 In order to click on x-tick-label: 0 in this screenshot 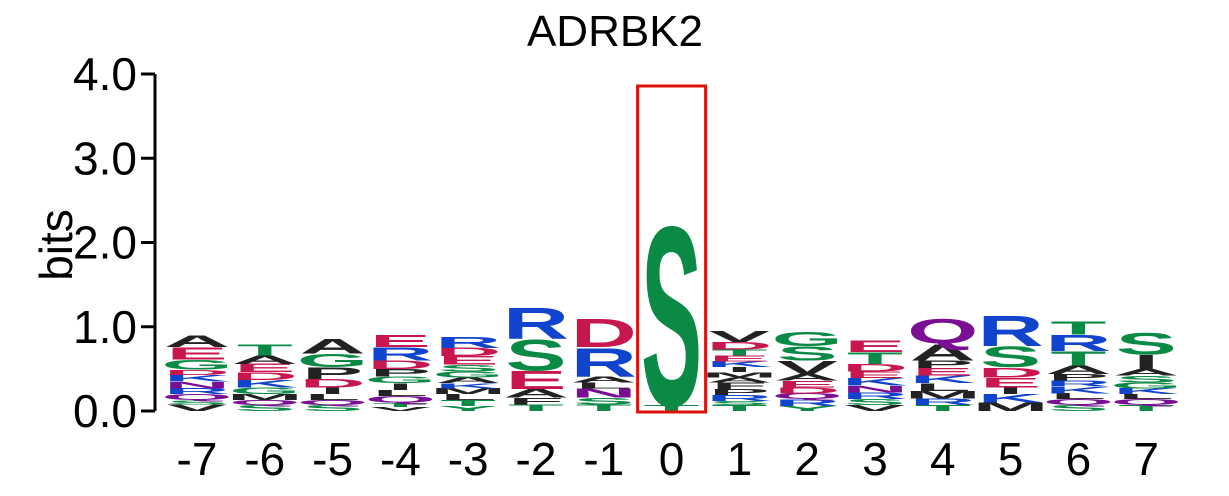, I will do `click(672, 459)`.